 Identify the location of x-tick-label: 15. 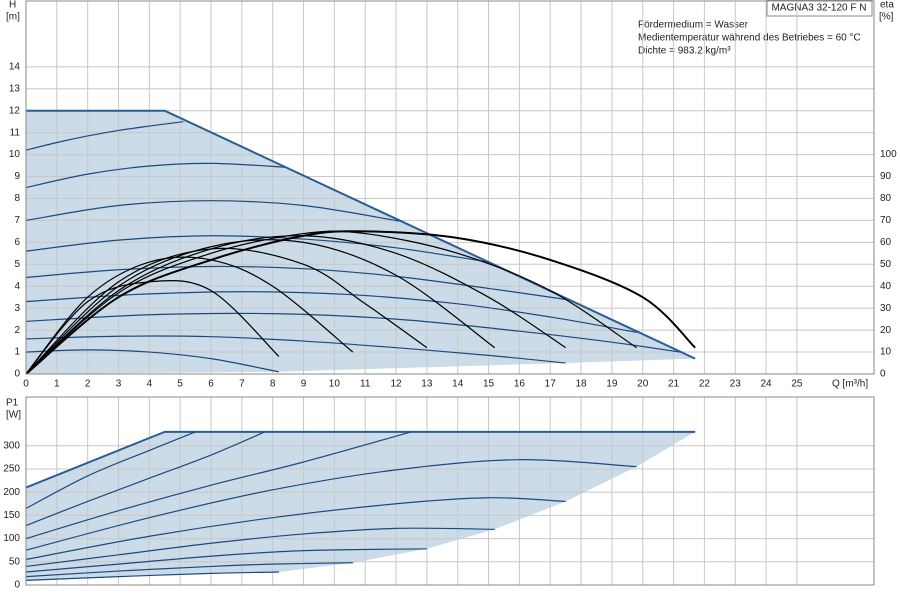
(489, 384).